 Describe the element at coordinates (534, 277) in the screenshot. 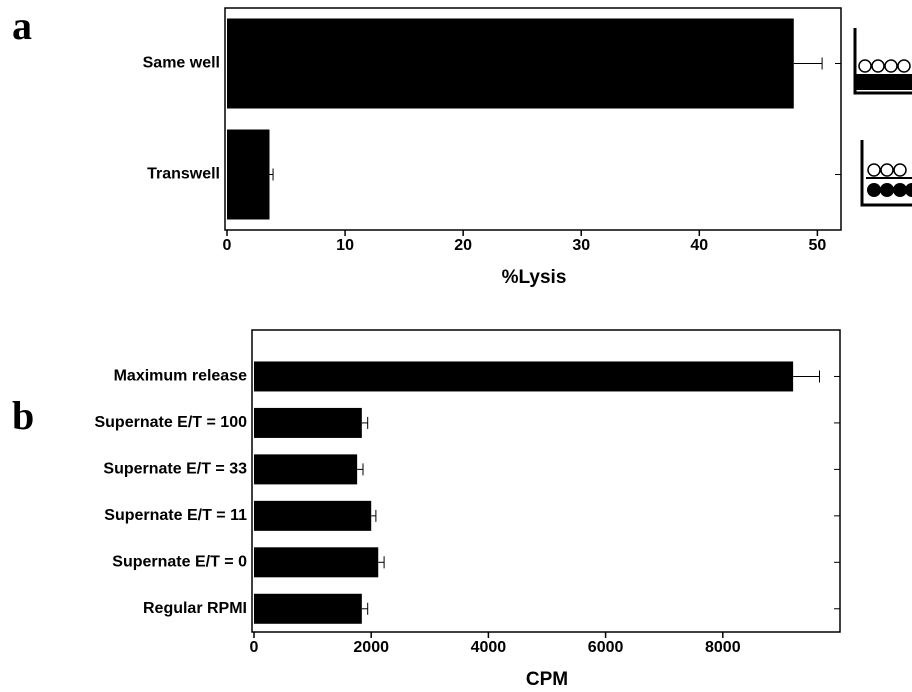

I see `x-axis-title: %Lysis` at that location.